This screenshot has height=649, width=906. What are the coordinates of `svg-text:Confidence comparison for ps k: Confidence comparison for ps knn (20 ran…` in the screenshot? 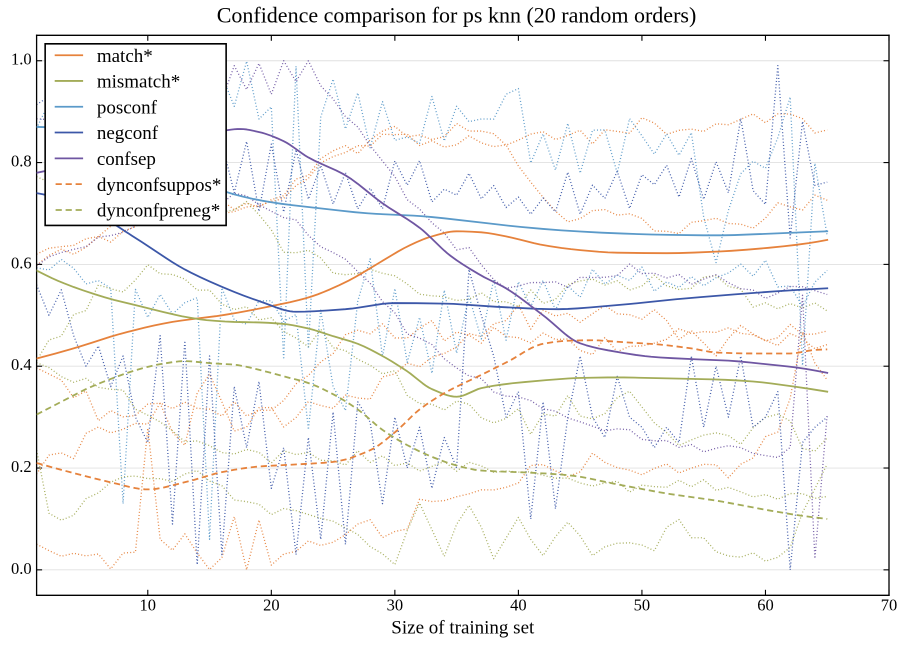 It's located at (457, 14).